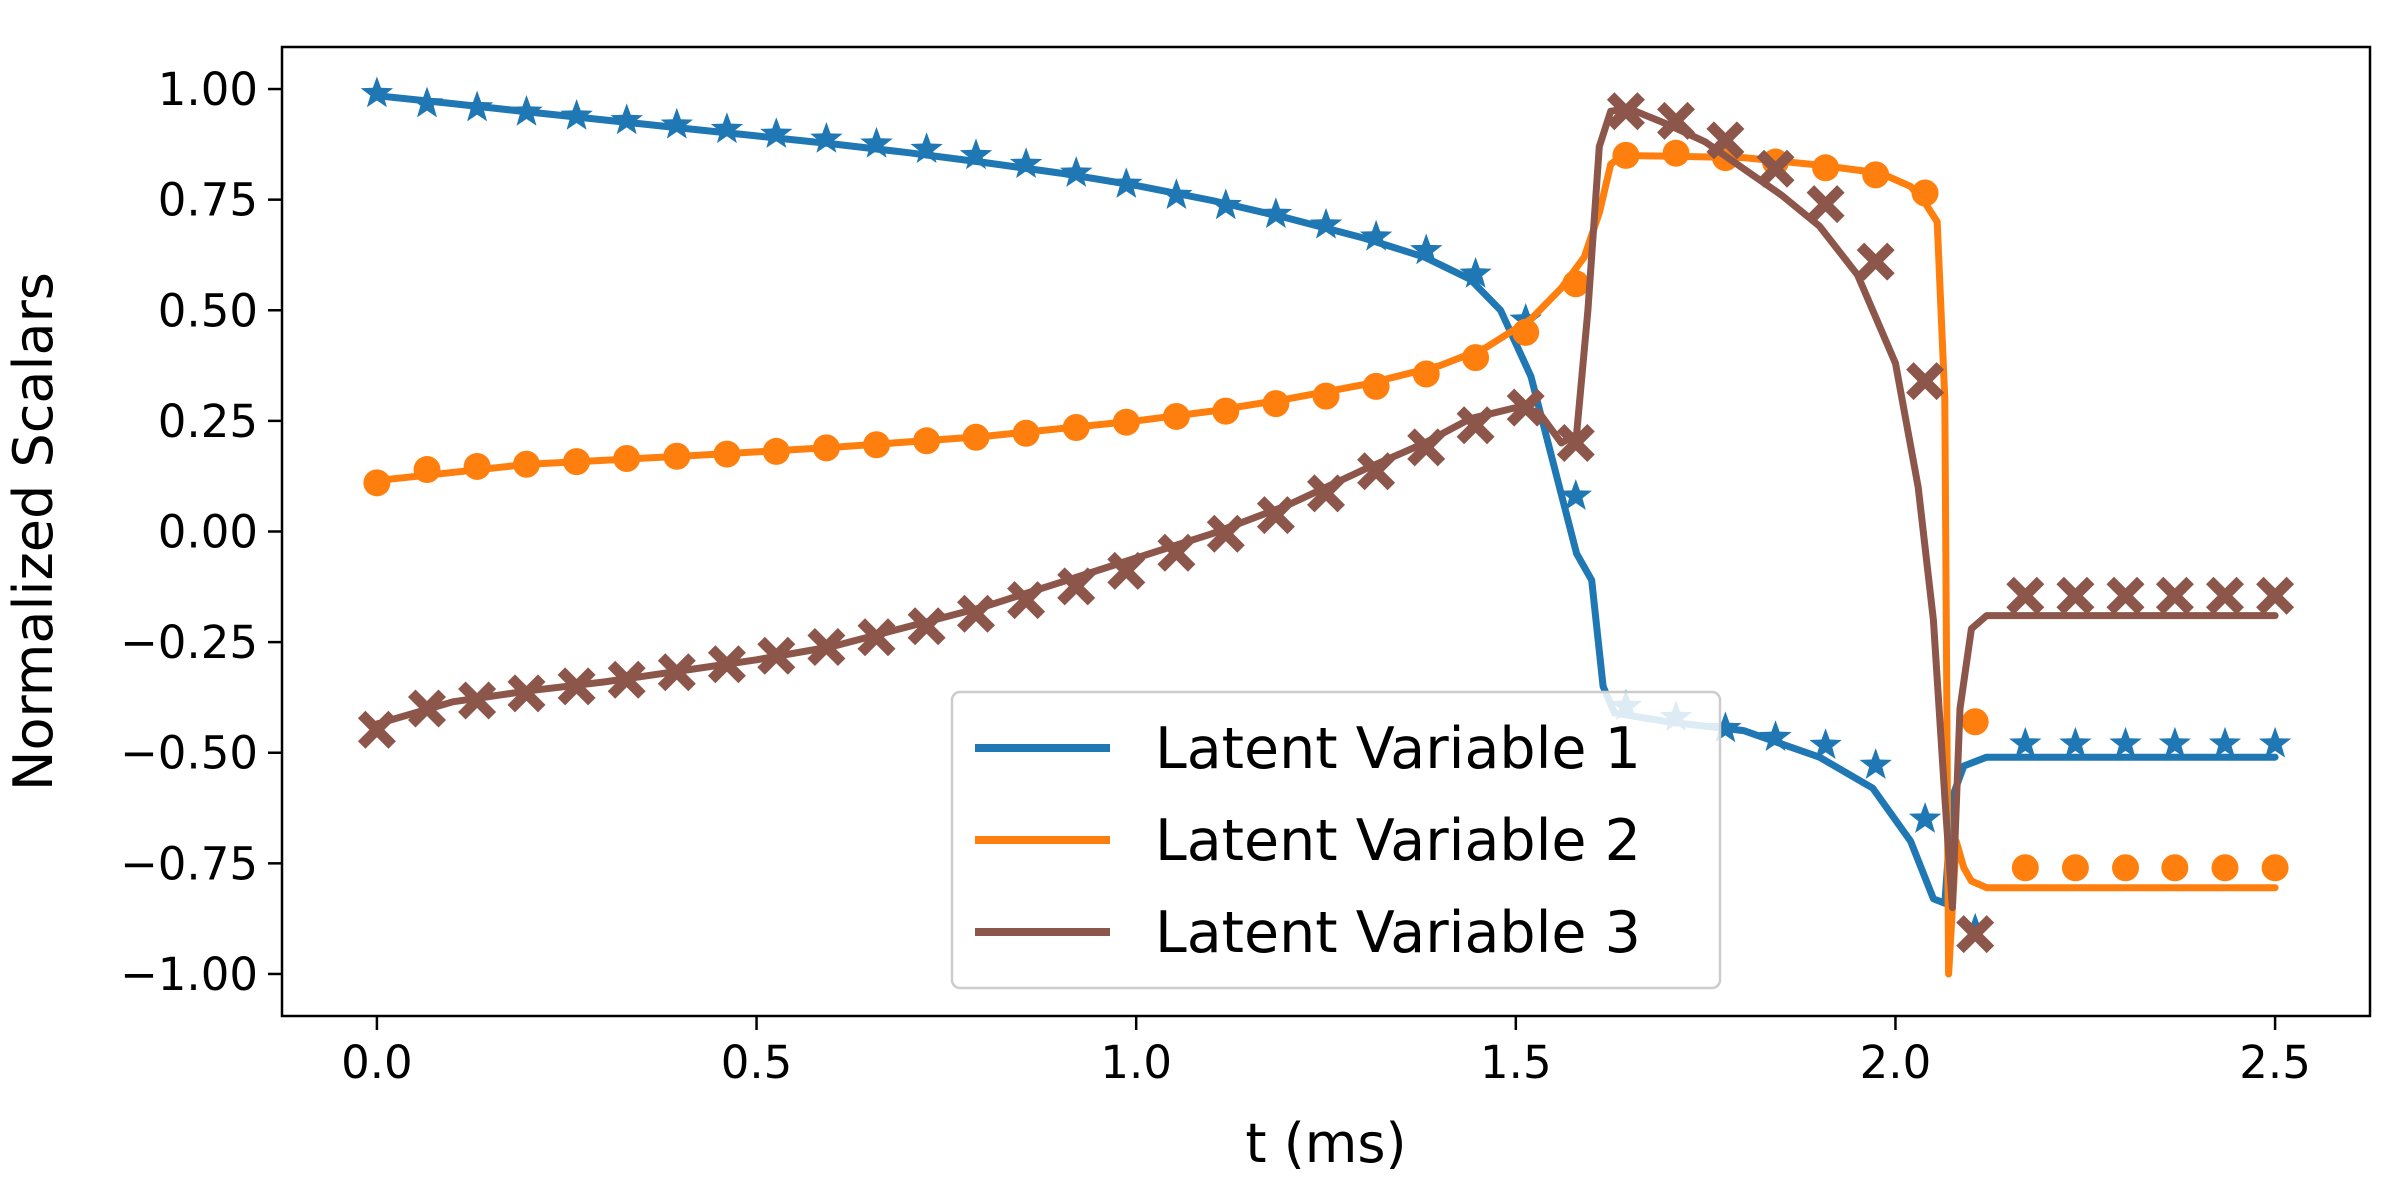  I want to click on y-axis: 1.00 0.75 0.50 0.25 0.00 −0.25 −0.50 −0.75 −1.00, so click(201, 532).